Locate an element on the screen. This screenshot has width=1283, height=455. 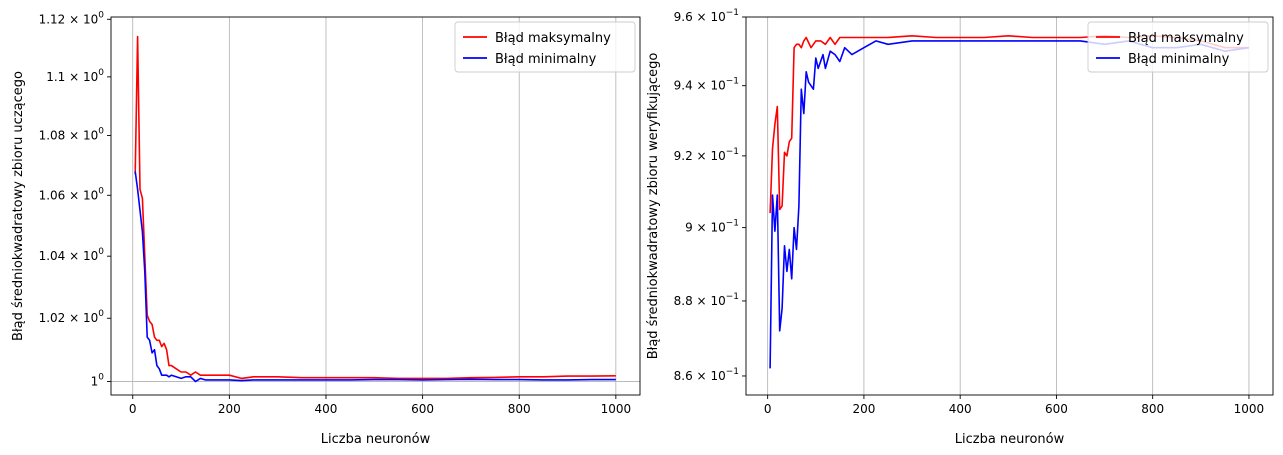
y-tick-mantissa: 1.1 × is located at coordinates (64, 77).